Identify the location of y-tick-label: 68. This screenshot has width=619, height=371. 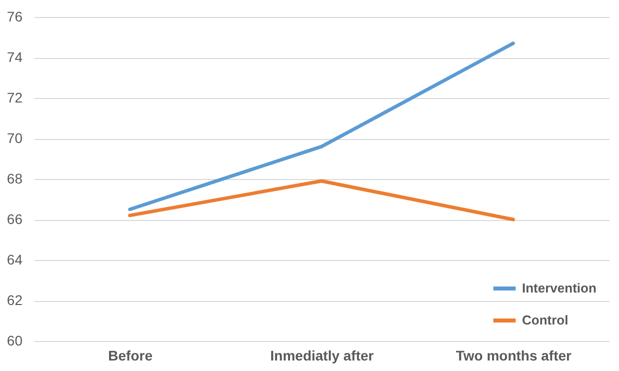
(14, 178).